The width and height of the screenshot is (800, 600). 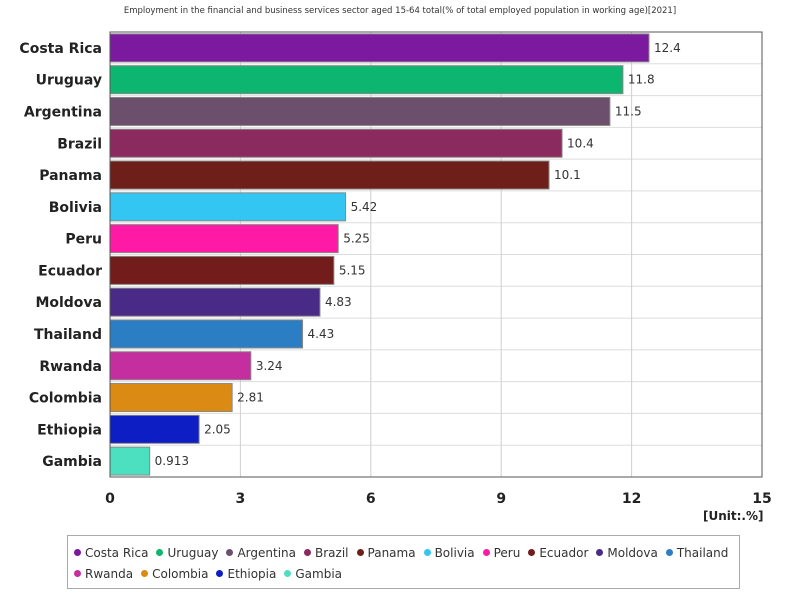 What do you see at coordinates (69, 430) in the screenshot?
I see `category-label: Ethiopia` at bounding box center [69, 430].